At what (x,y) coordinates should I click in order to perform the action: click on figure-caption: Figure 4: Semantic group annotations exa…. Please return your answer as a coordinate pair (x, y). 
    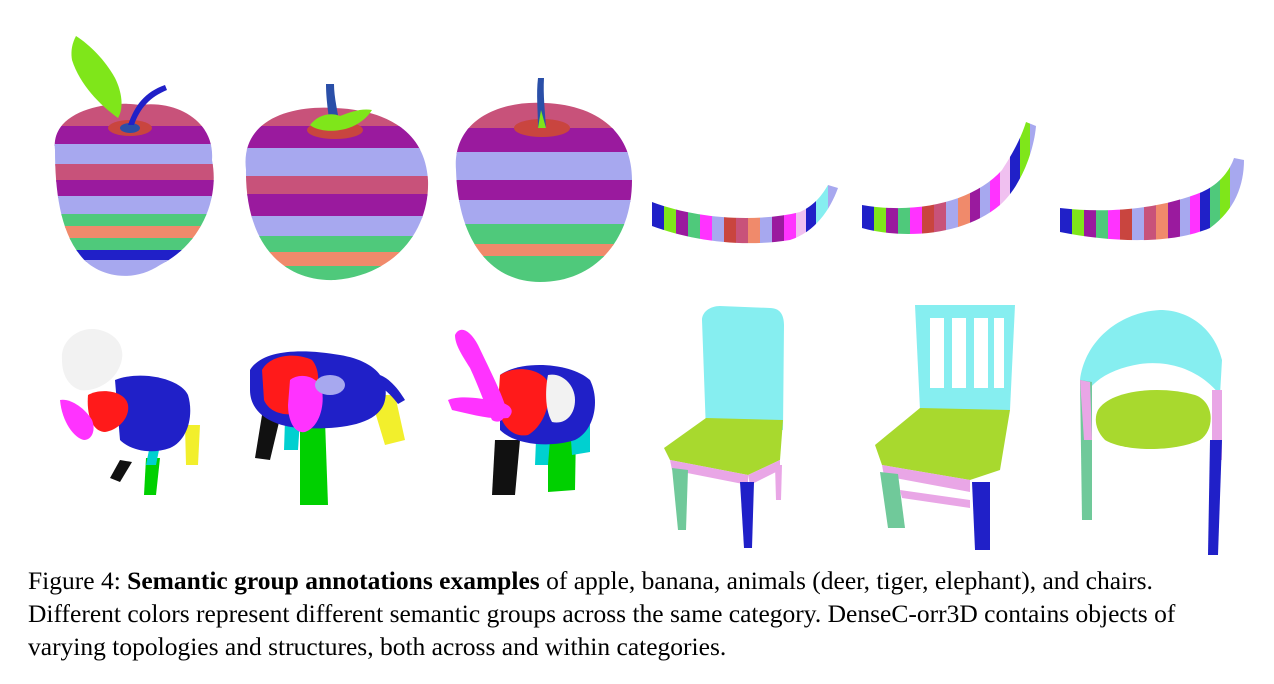
    Looking at the image, I should click on (639, 613).